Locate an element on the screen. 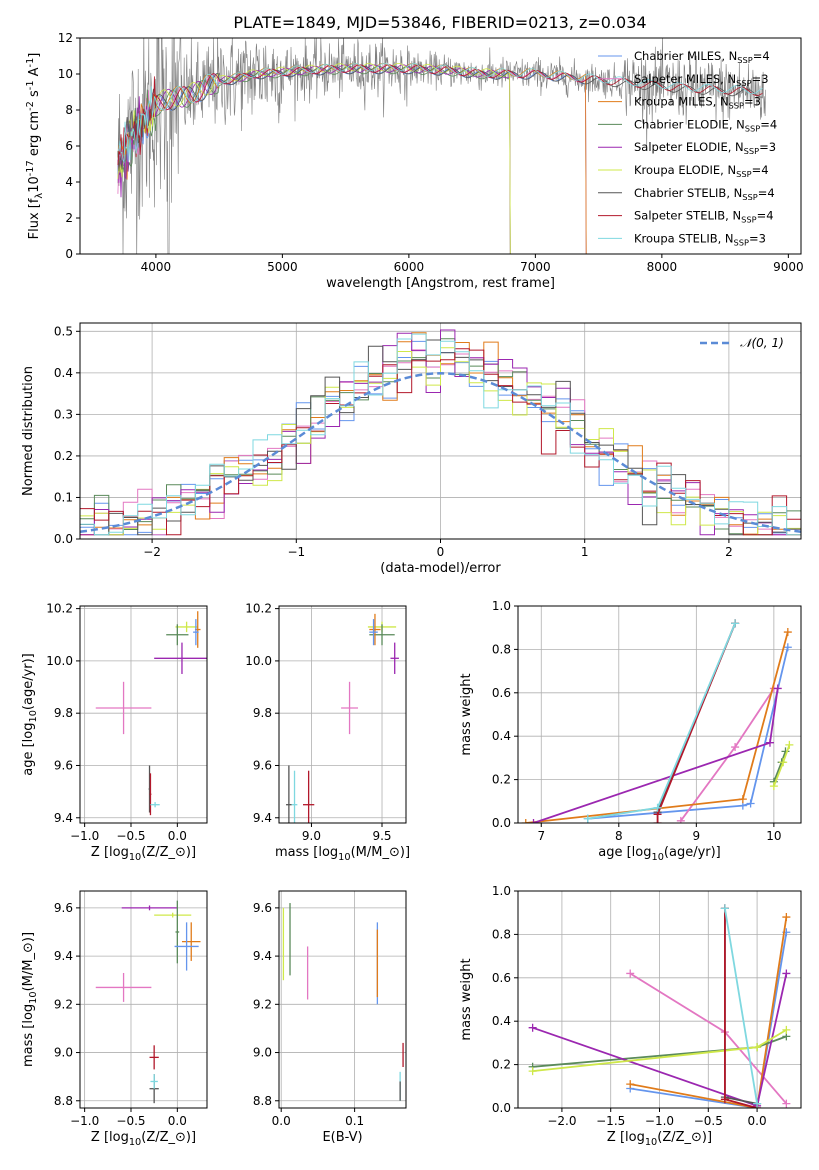 The width and height of the screenshot is (819, 1170). mass_vs_EBV-panel: 0.0 0.1 8.8 9.0 9.2 9.4 9.6 E(B-V) is located at coordinates (330, 1017).